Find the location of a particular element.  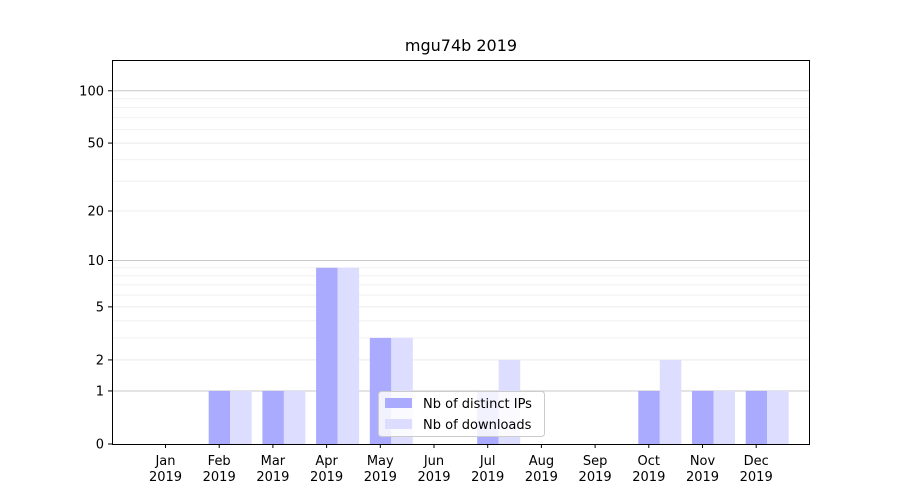

bar-distinct-ips-mar is located at coordinates (273, 417).